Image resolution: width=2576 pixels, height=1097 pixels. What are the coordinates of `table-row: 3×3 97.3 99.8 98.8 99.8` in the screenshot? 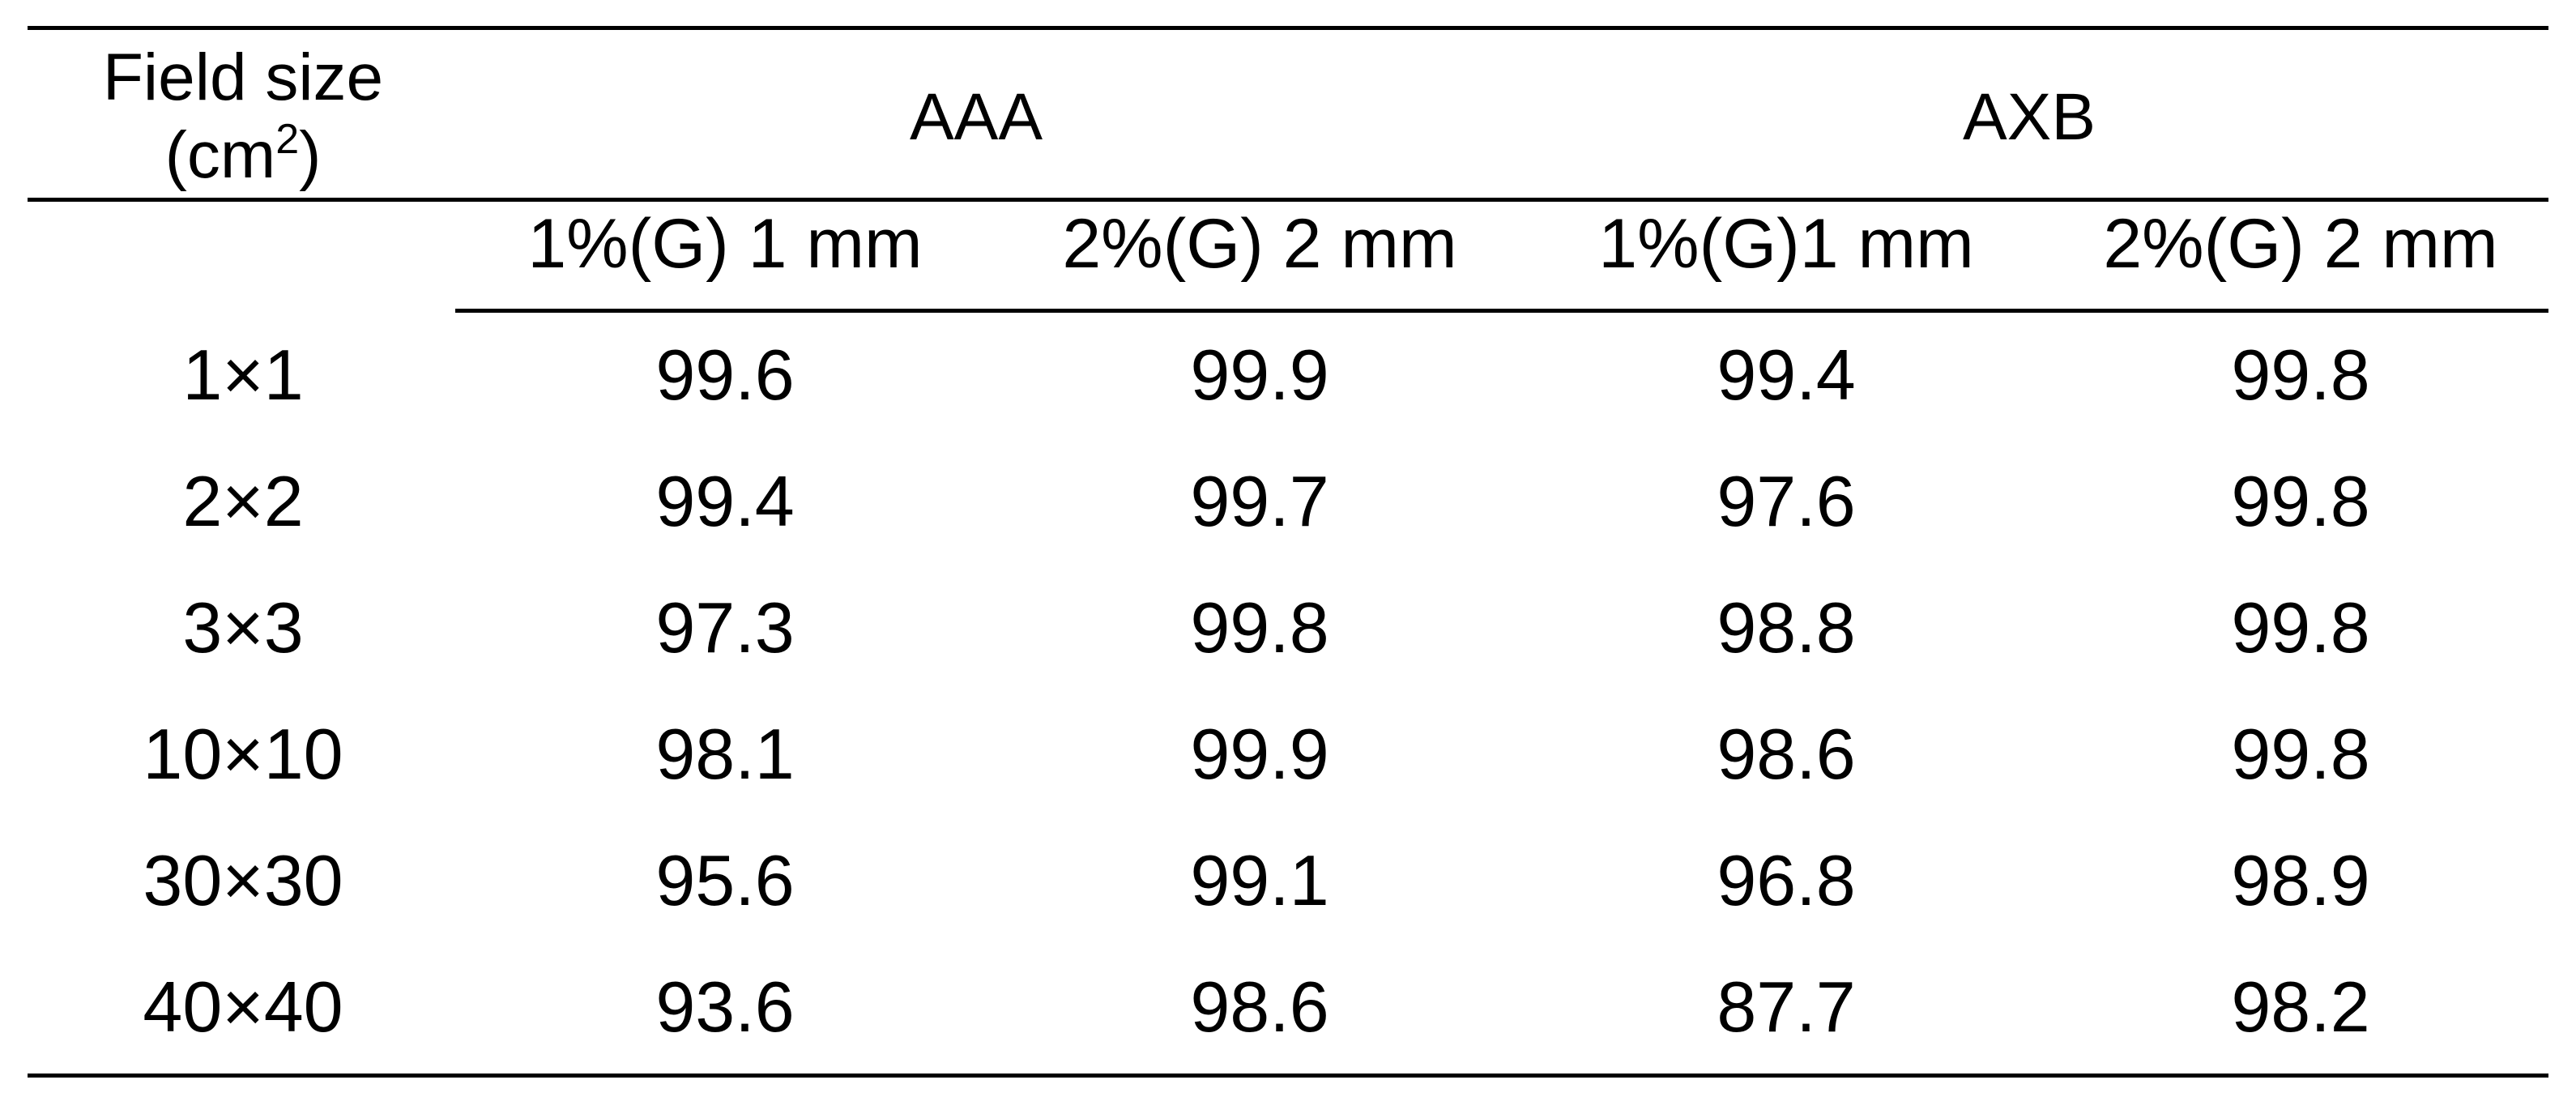 It's located at (1288, 627).